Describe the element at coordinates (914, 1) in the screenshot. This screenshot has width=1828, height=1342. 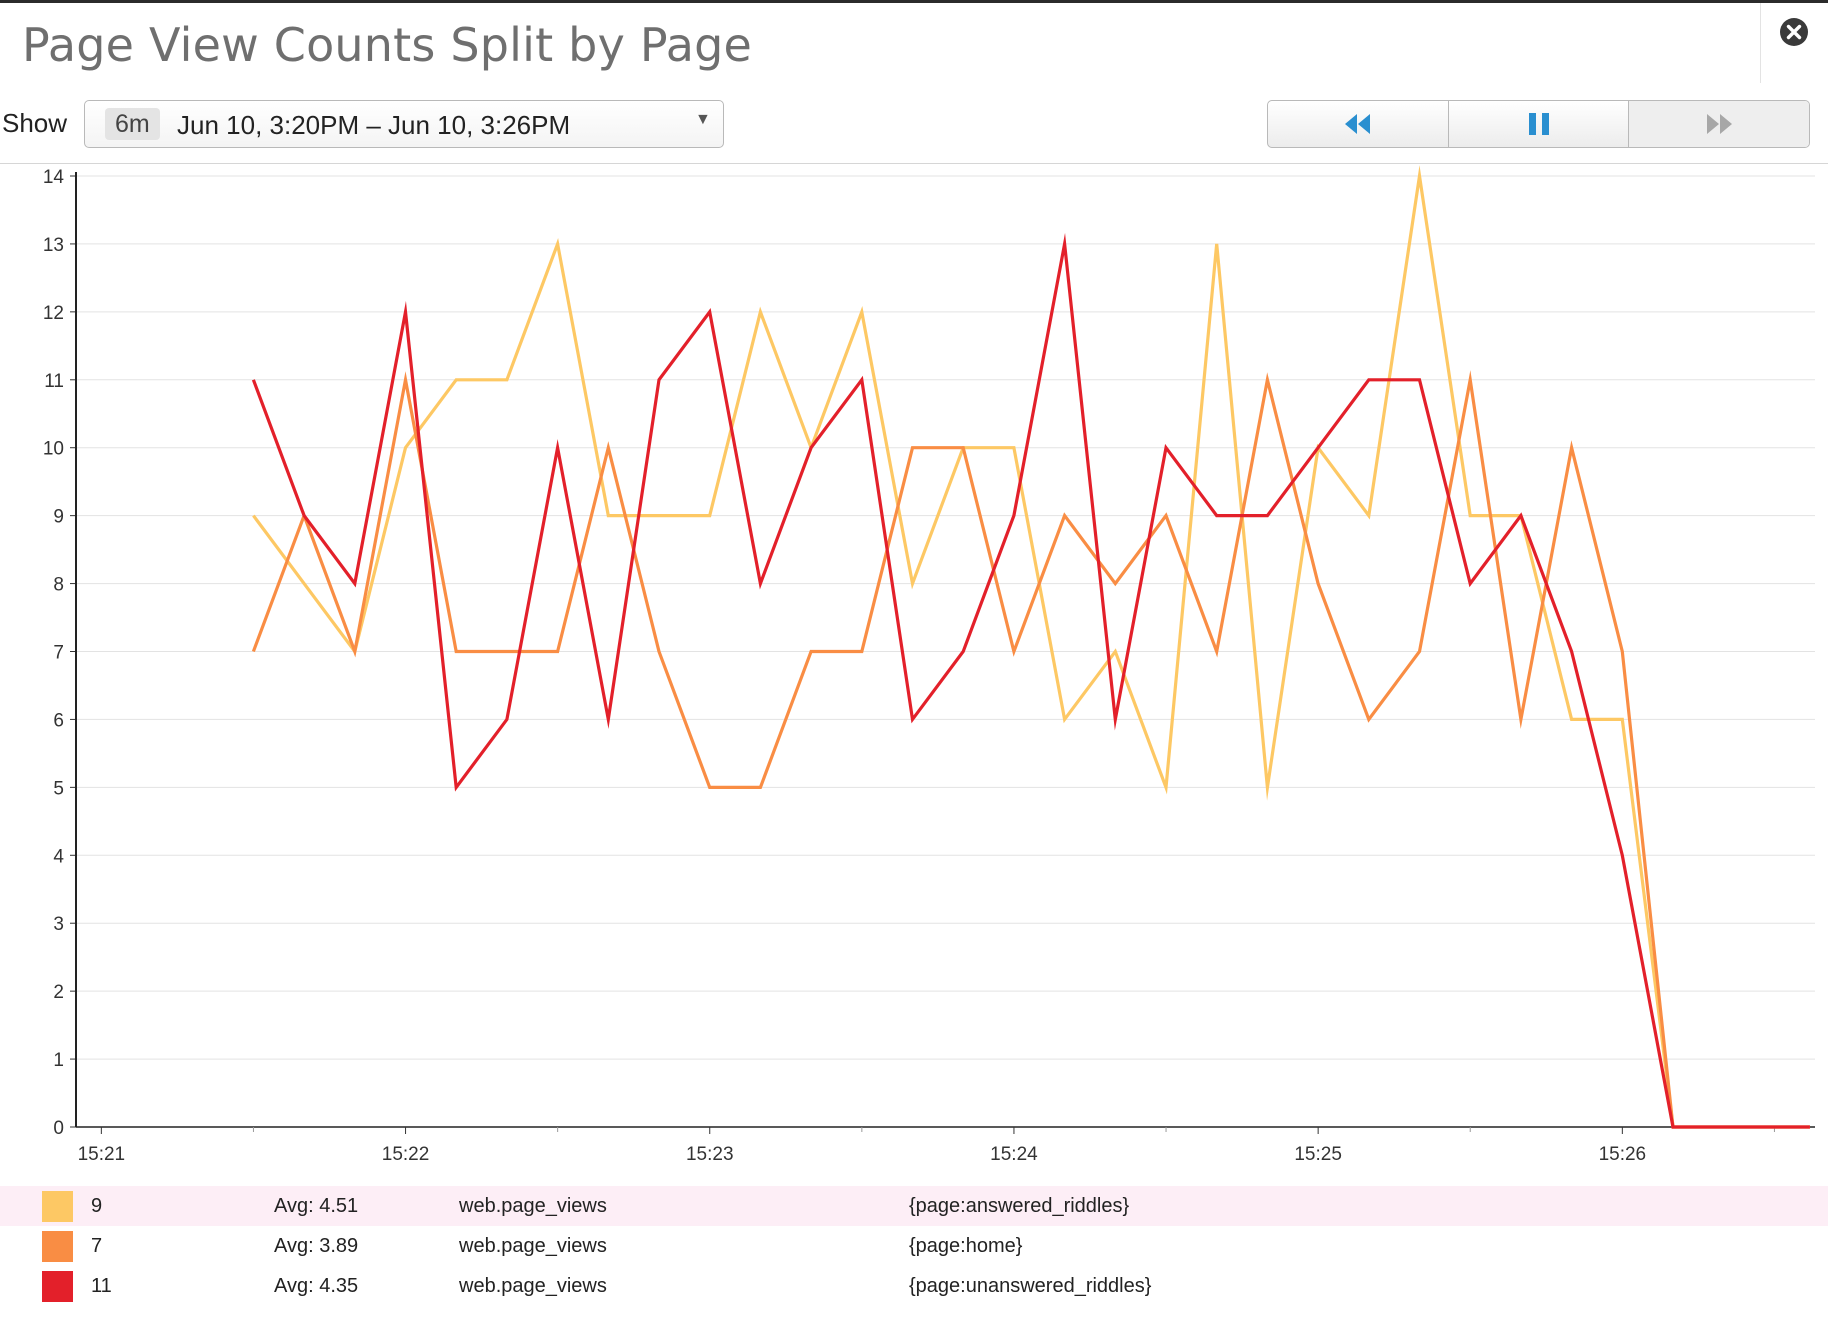
I see `window-top-border` at that location.